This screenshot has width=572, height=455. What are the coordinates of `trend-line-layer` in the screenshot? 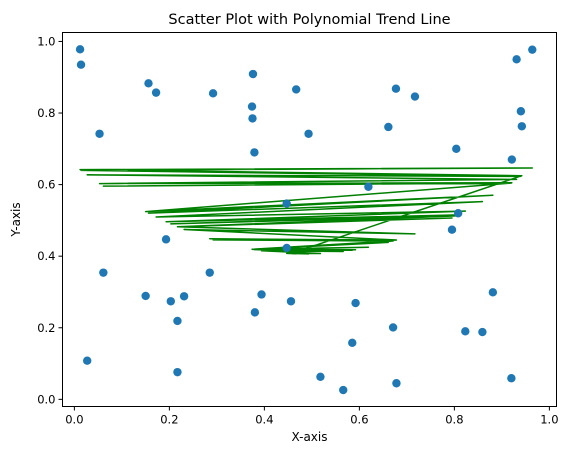 It's located at (306, 211).